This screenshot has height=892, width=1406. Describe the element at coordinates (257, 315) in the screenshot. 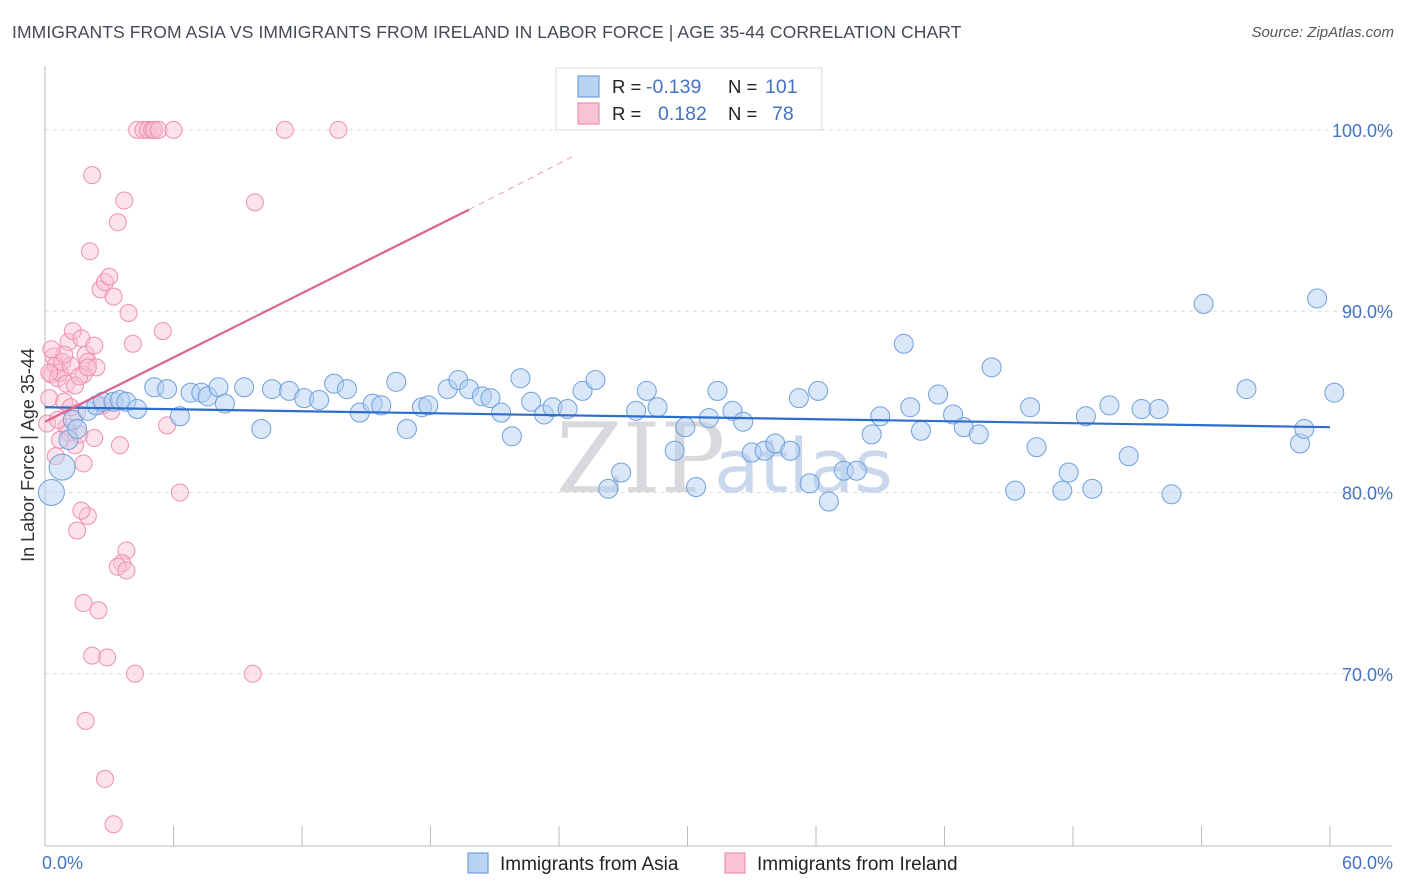

I see `ireland-trend-line` at that location.